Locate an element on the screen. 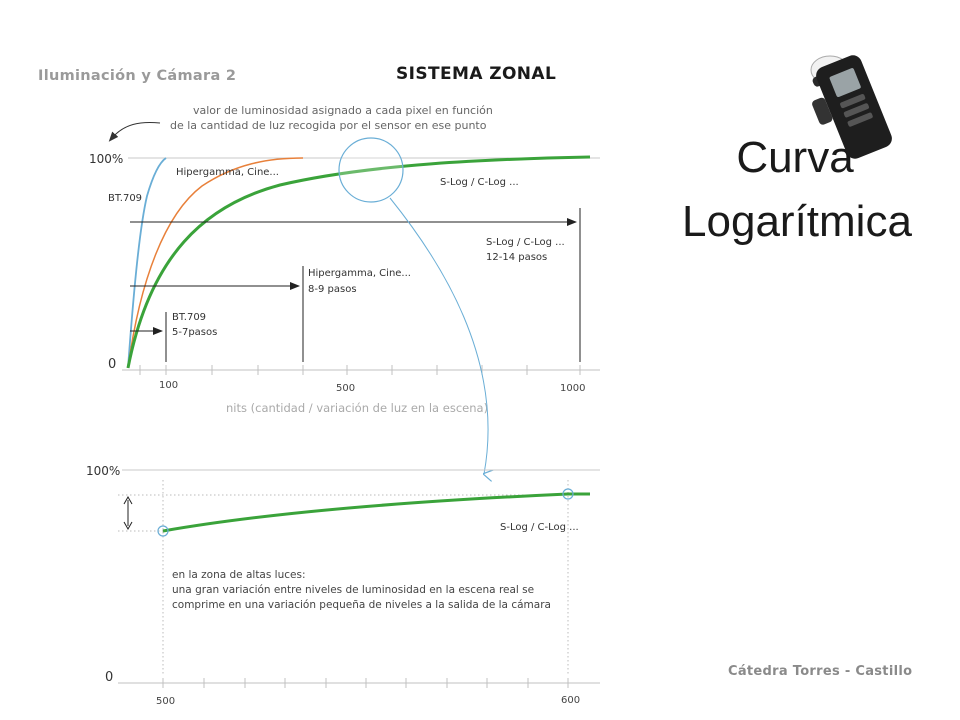  curve-slog is located at coordinates (358, 262).